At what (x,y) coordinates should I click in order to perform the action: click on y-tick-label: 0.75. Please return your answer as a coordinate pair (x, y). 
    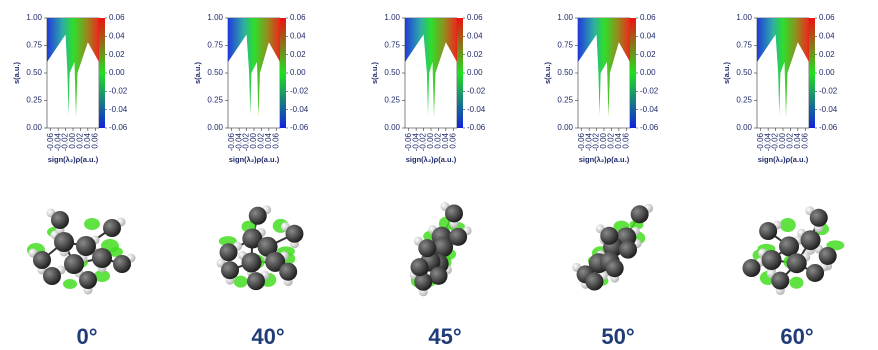
    Looking at the image, I should click on (392, 45).